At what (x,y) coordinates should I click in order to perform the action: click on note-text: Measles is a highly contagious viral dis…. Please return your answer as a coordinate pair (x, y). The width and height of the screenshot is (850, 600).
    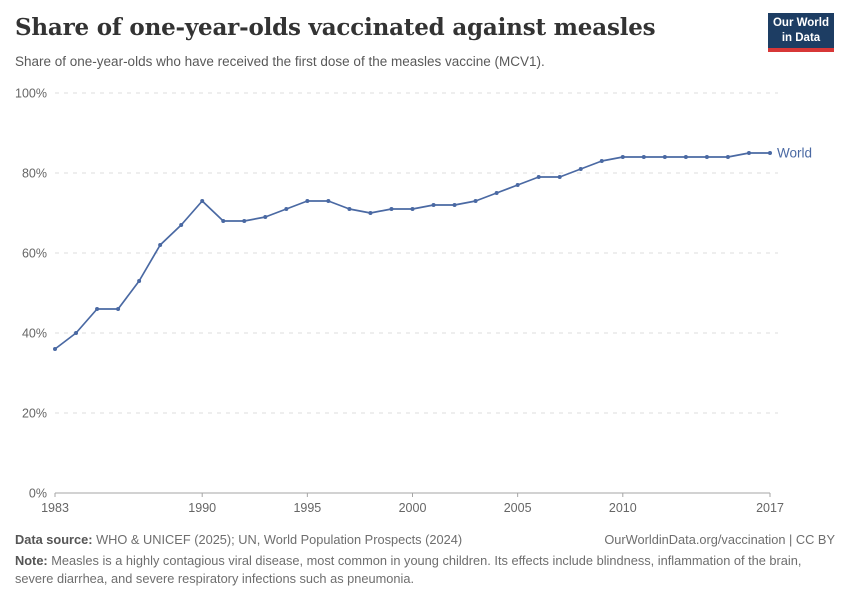
    Looking at the image, I should click on (408, 570).